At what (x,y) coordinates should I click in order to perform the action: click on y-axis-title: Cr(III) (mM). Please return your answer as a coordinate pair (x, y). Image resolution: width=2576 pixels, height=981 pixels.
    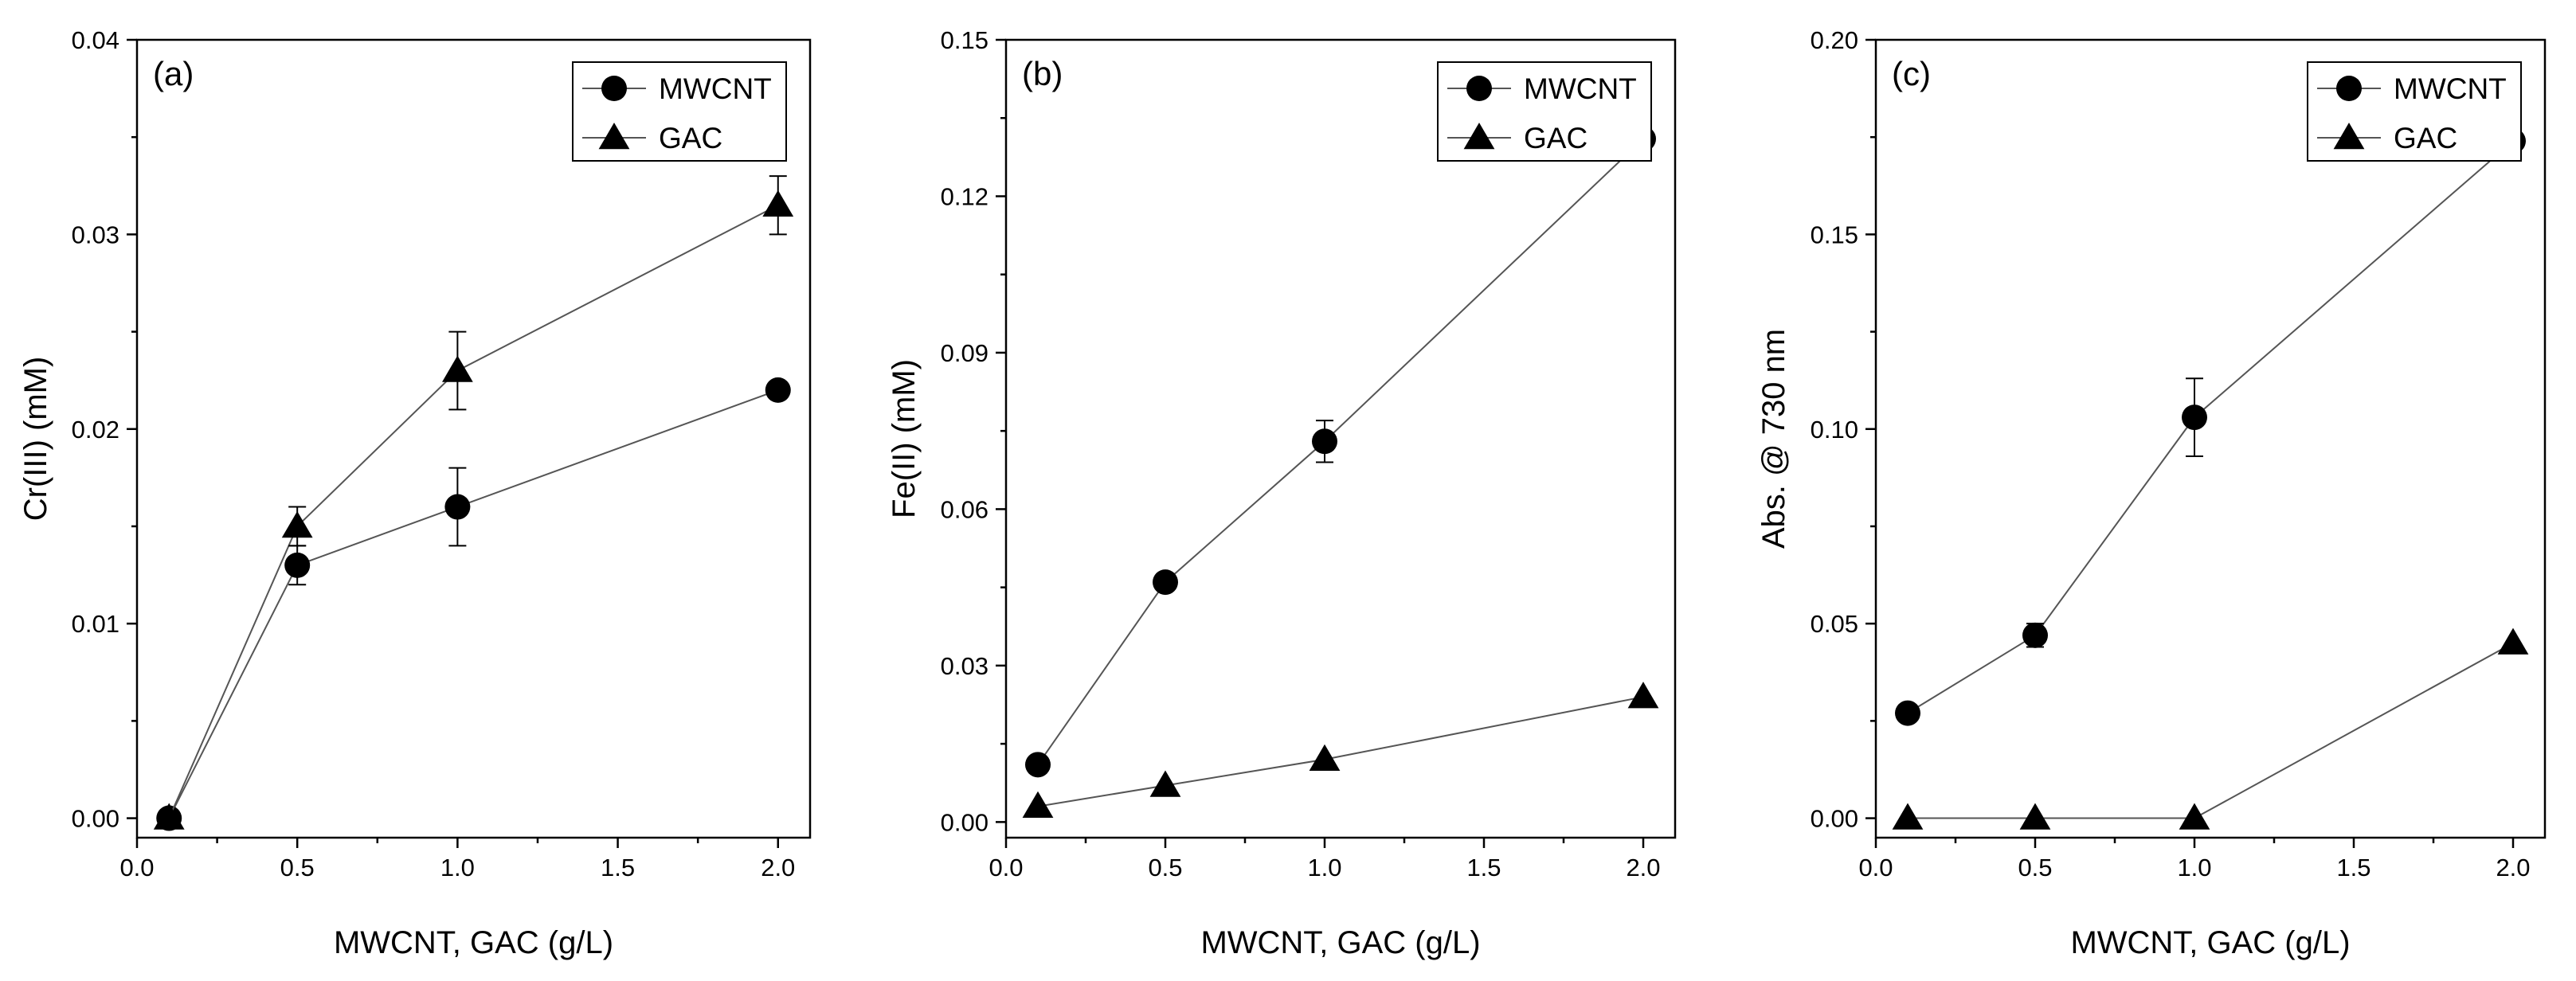
    Looking at the image, I should click on (35, 439).